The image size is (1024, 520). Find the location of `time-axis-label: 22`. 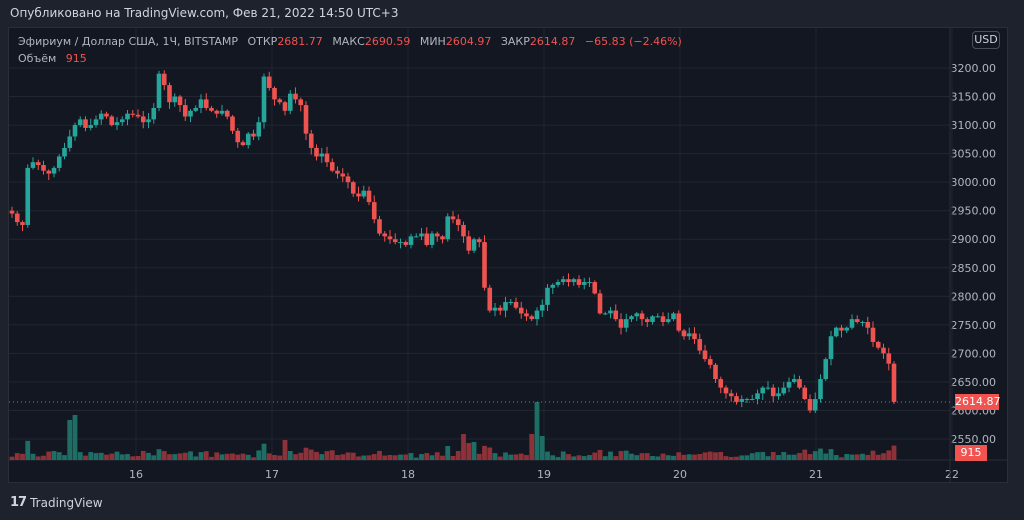

time-axis-label: 22 is located at coordinates (952, 474).